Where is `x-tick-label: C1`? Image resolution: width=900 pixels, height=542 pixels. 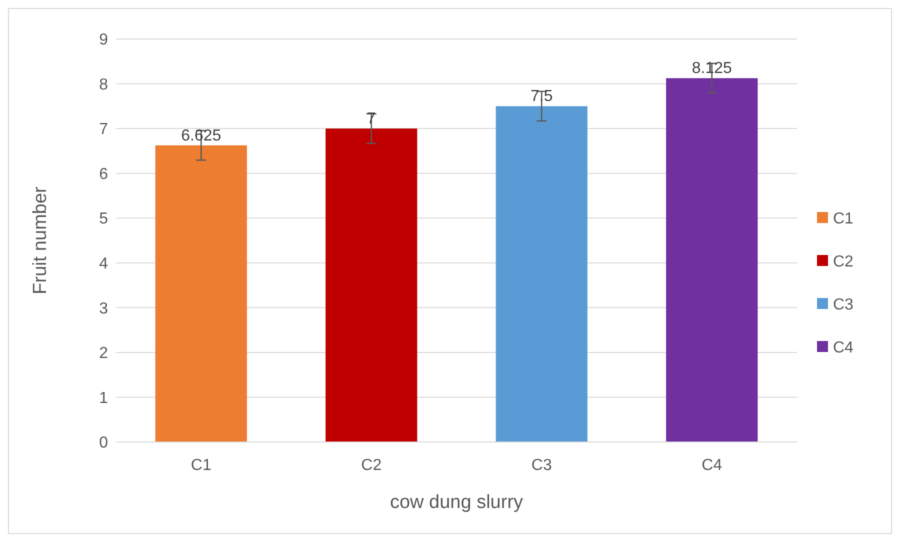
x-tick-label: C1 is located at coordinates (201, 465).